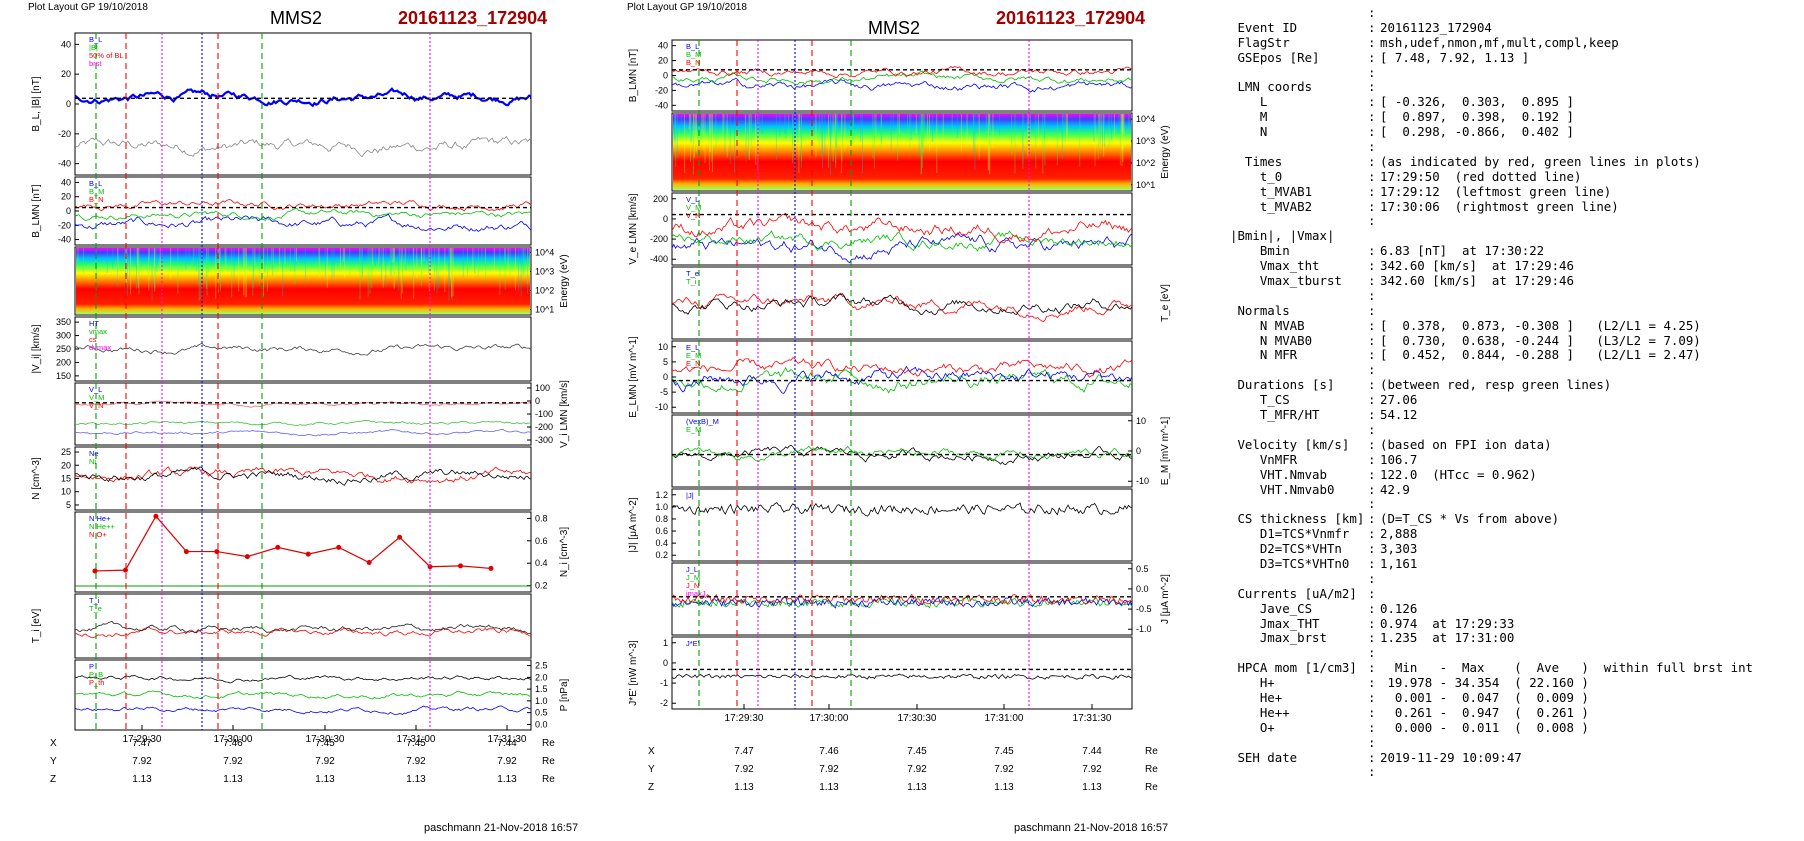 Image resolution: width=1804 pixels, height=841 pixels. What do you see at coordinates (744, 787) in the screenshot?
I see `position-value: 1.13` at bounding box center [744, 787].